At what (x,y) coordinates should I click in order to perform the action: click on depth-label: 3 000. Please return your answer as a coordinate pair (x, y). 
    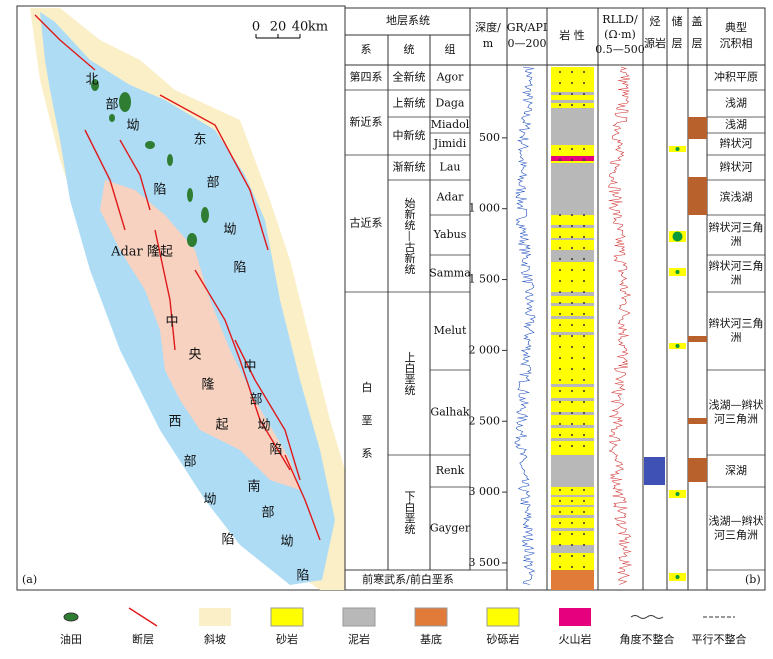
    Looking at the image, I should click on (485, 491).